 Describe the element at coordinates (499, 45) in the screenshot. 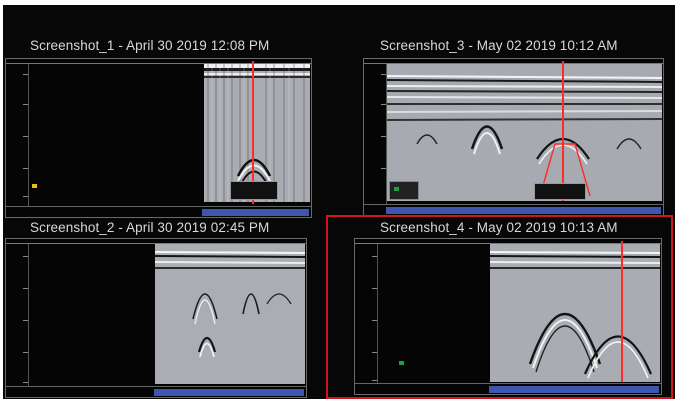

I see `screenshot-3-title: Screenshot_3 - May 02 2019 10:12 AM` at that location.